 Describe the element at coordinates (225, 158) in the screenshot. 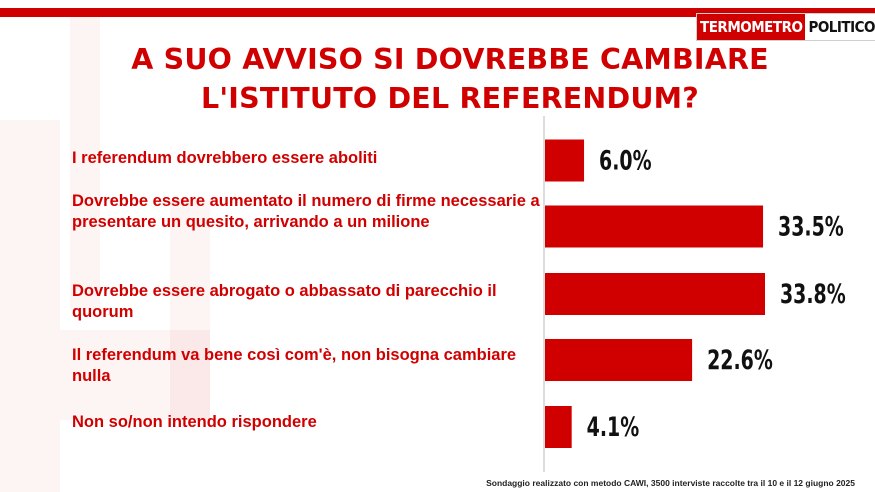

I see `category-label: I referendum dovrebbero essere aboliti` at that location.